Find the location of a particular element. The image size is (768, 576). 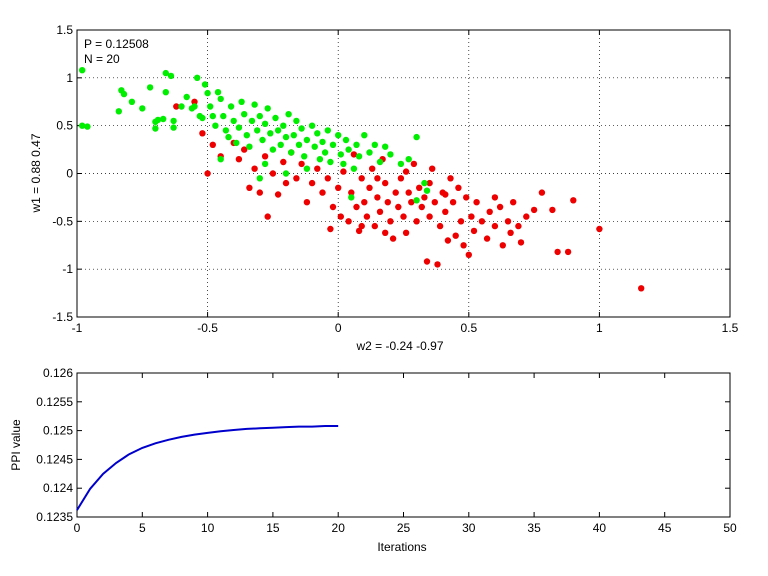

annotation-p: P = 0.12508 is located at coordinates (116, 44).